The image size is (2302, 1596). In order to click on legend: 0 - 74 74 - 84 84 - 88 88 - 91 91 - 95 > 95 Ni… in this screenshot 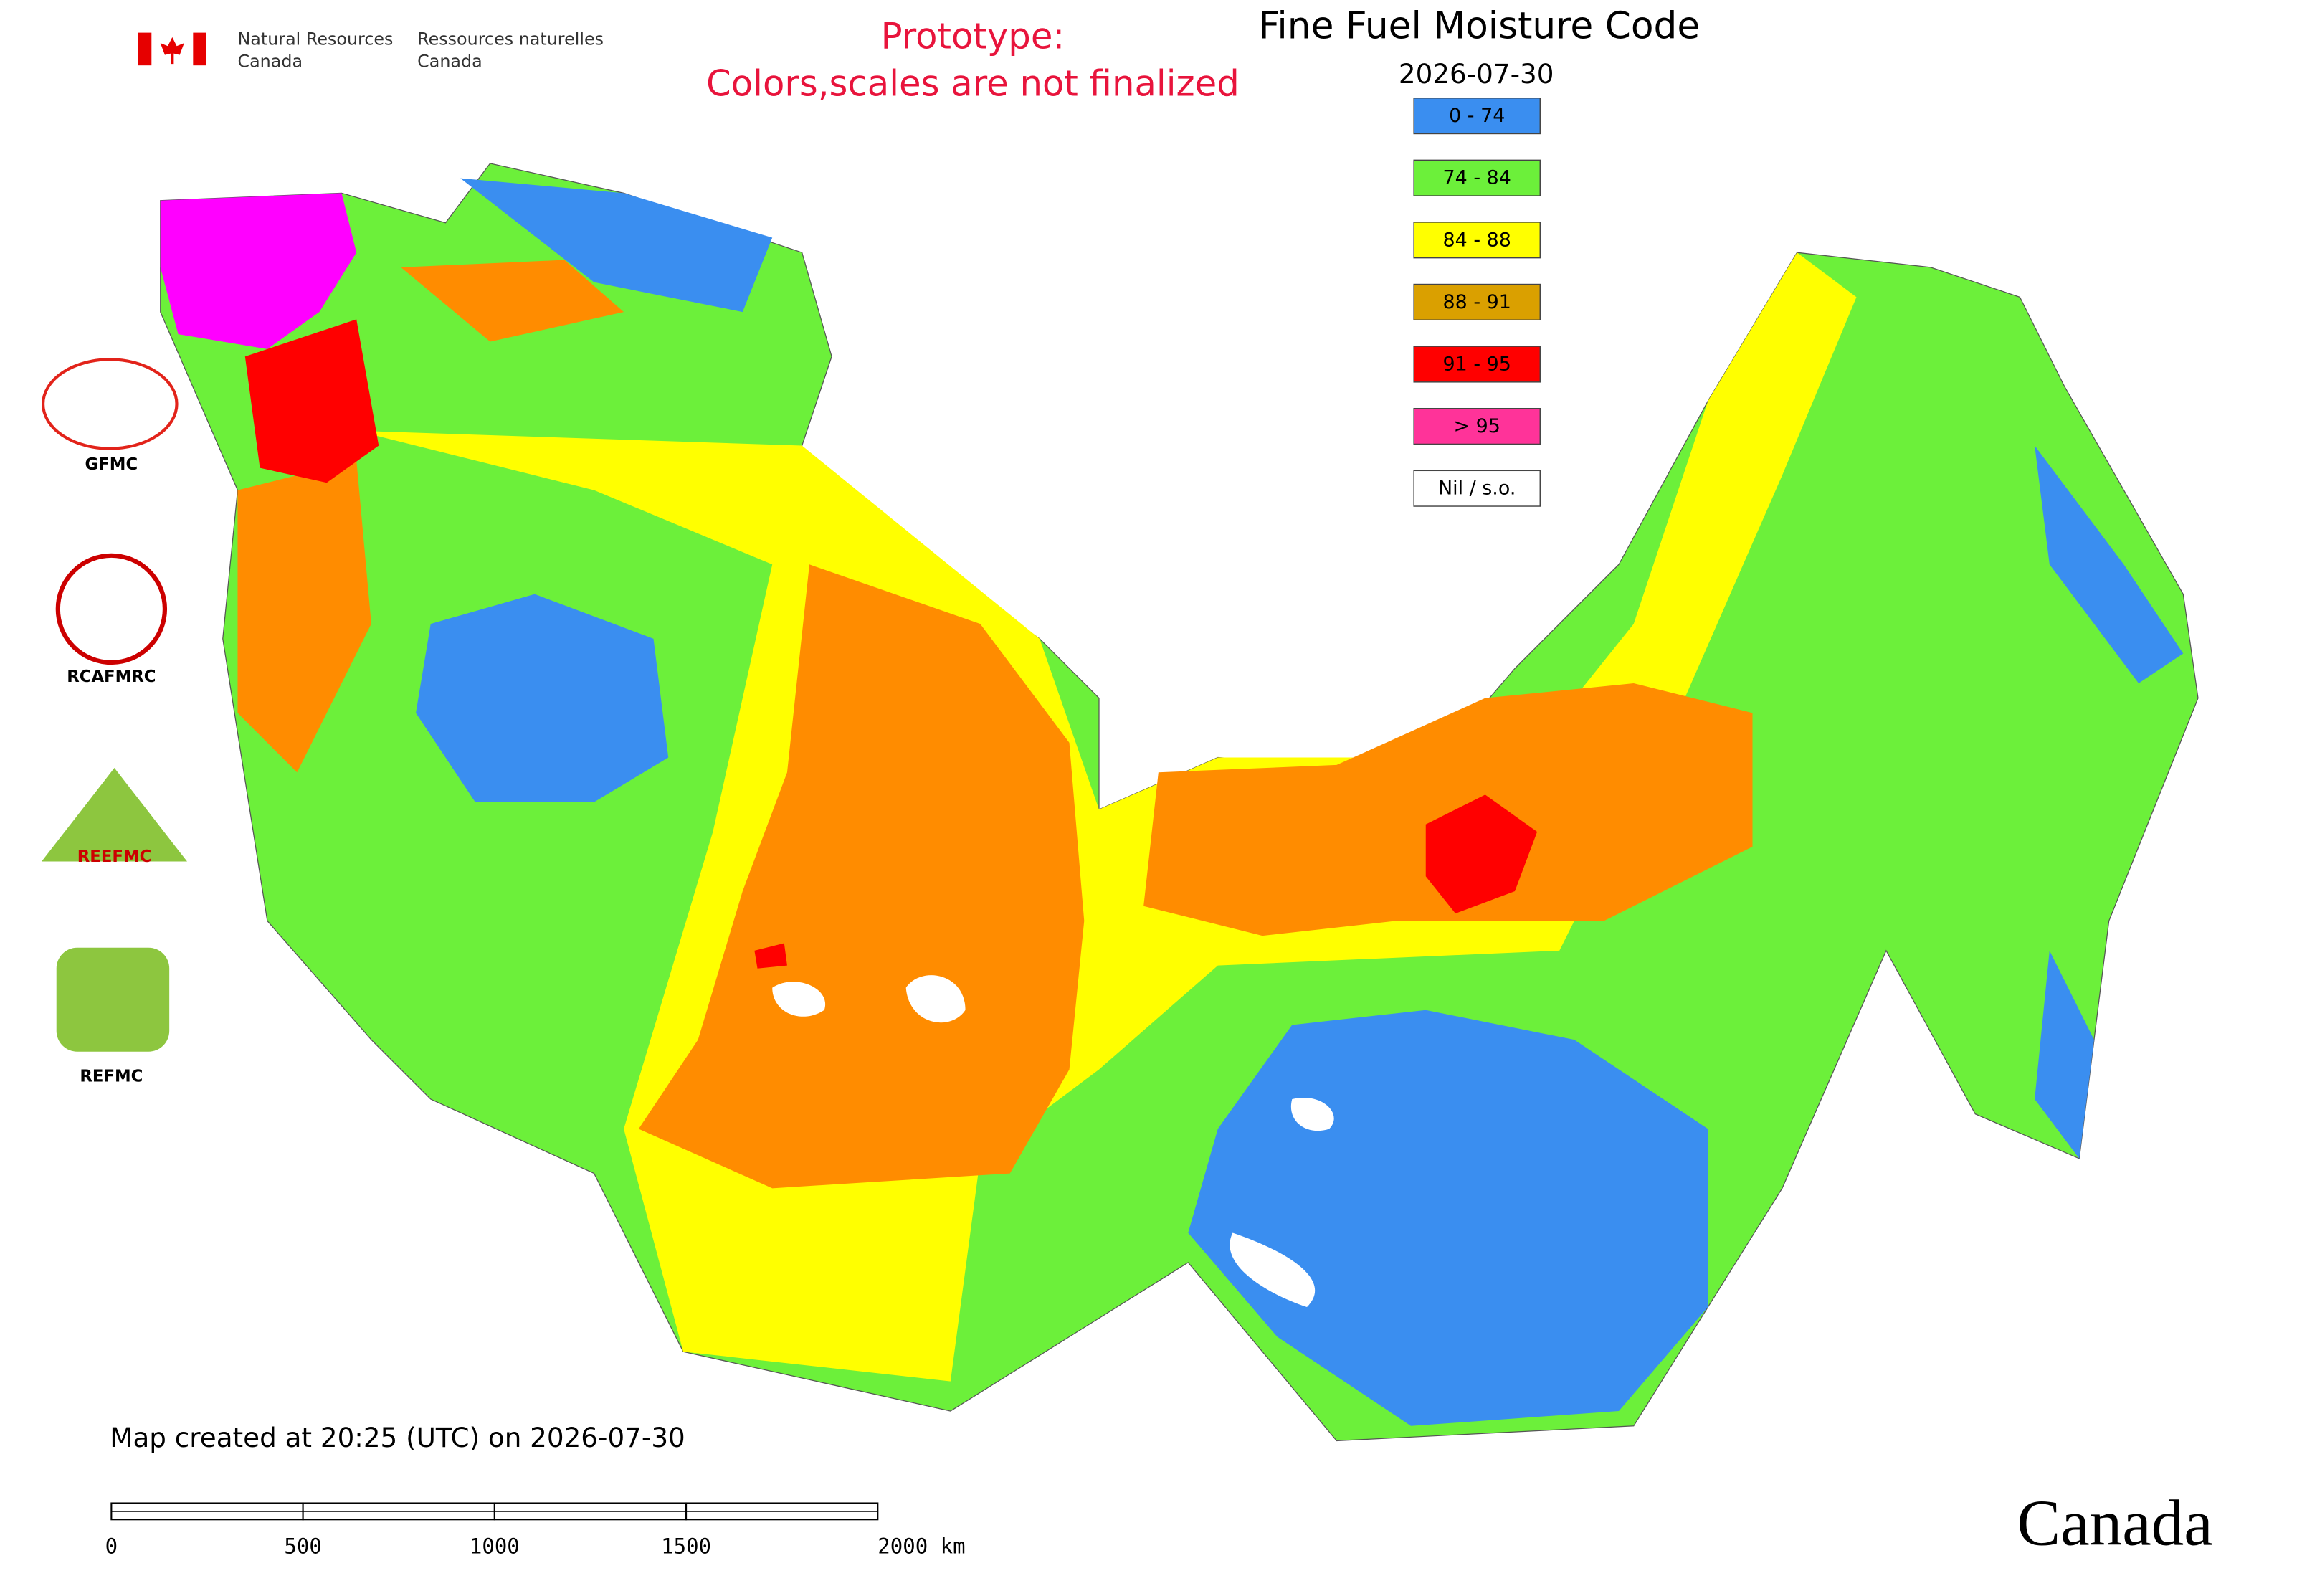, I will do `click(1477, 302)`.